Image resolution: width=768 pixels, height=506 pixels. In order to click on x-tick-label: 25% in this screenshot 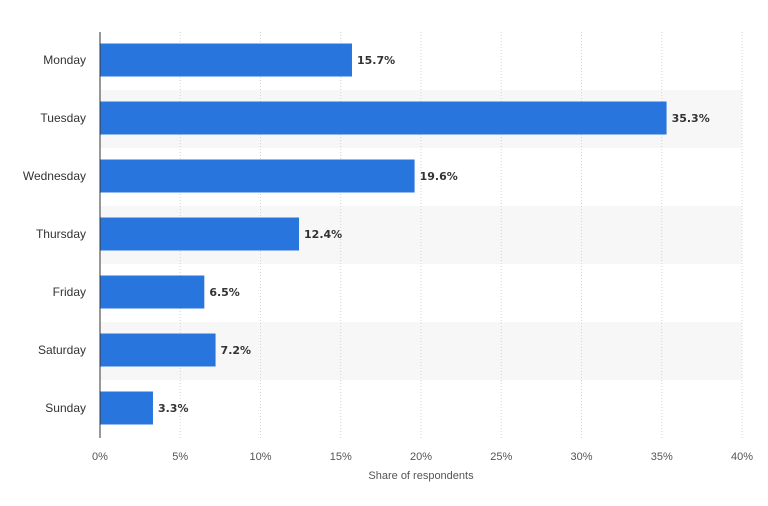, I will do `click(501, 457)`.